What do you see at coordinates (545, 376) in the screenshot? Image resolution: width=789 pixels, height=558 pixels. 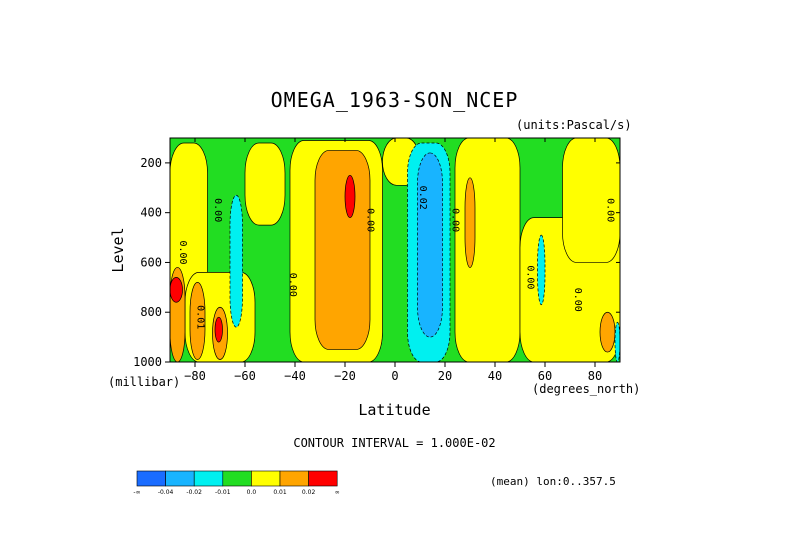 I see `x-tick-label-7: 60` at bounding box center [545, 376].